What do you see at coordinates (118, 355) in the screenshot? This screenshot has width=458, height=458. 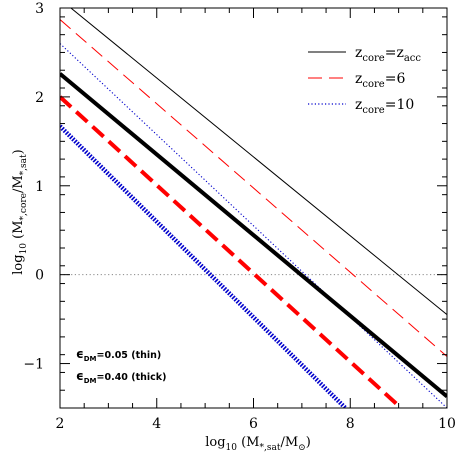 I see `annotation-0: ϵDM=0.05 (thin)` at bounding box center [118, 355].